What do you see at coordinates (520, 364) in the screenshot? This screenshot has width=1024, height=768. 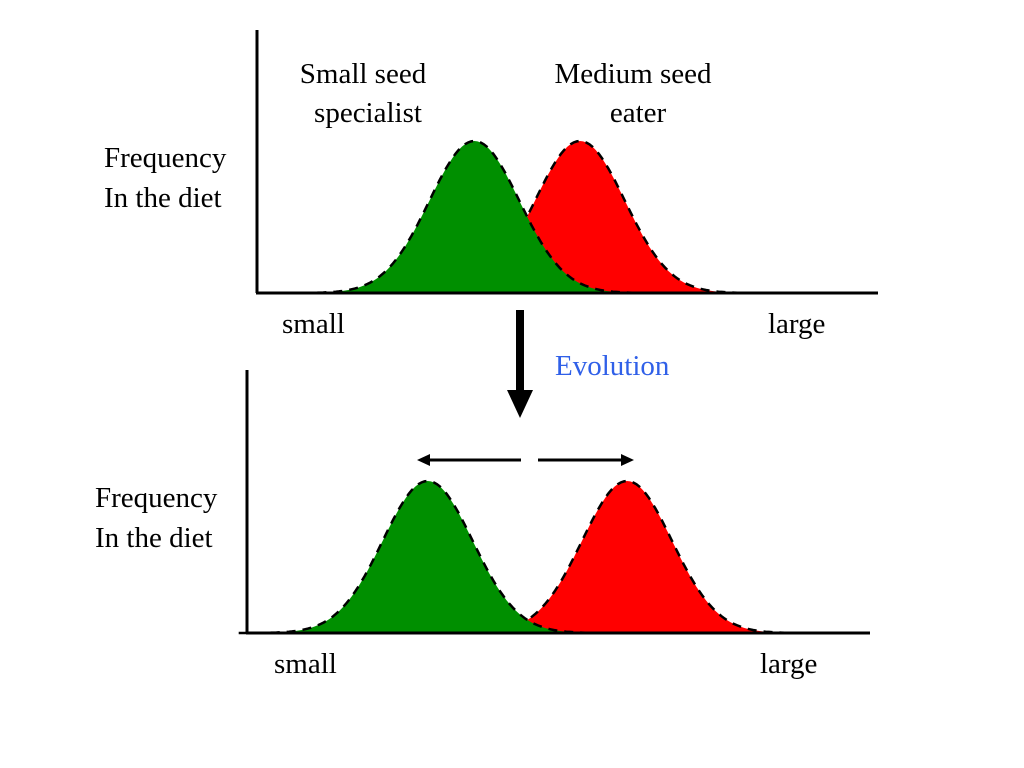 I see `evolution-arrow` at bounding box center [520, 364].